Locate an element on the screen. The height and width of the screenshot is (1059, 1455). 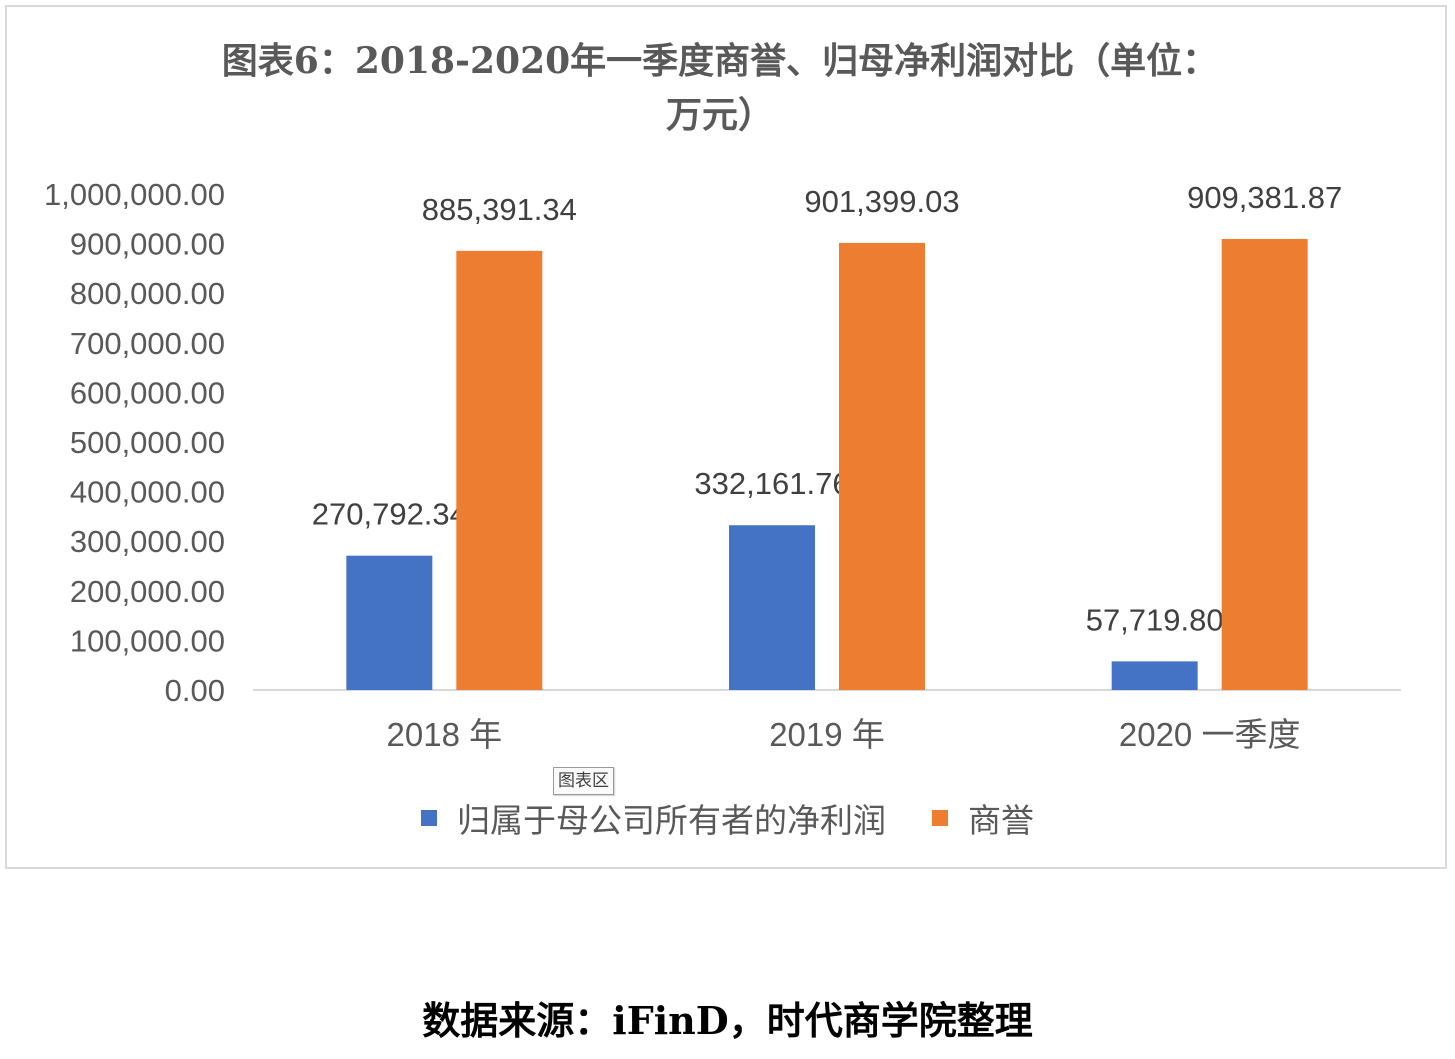
y-tick-label: 600,000.00 is located at coordinates (147, 392).